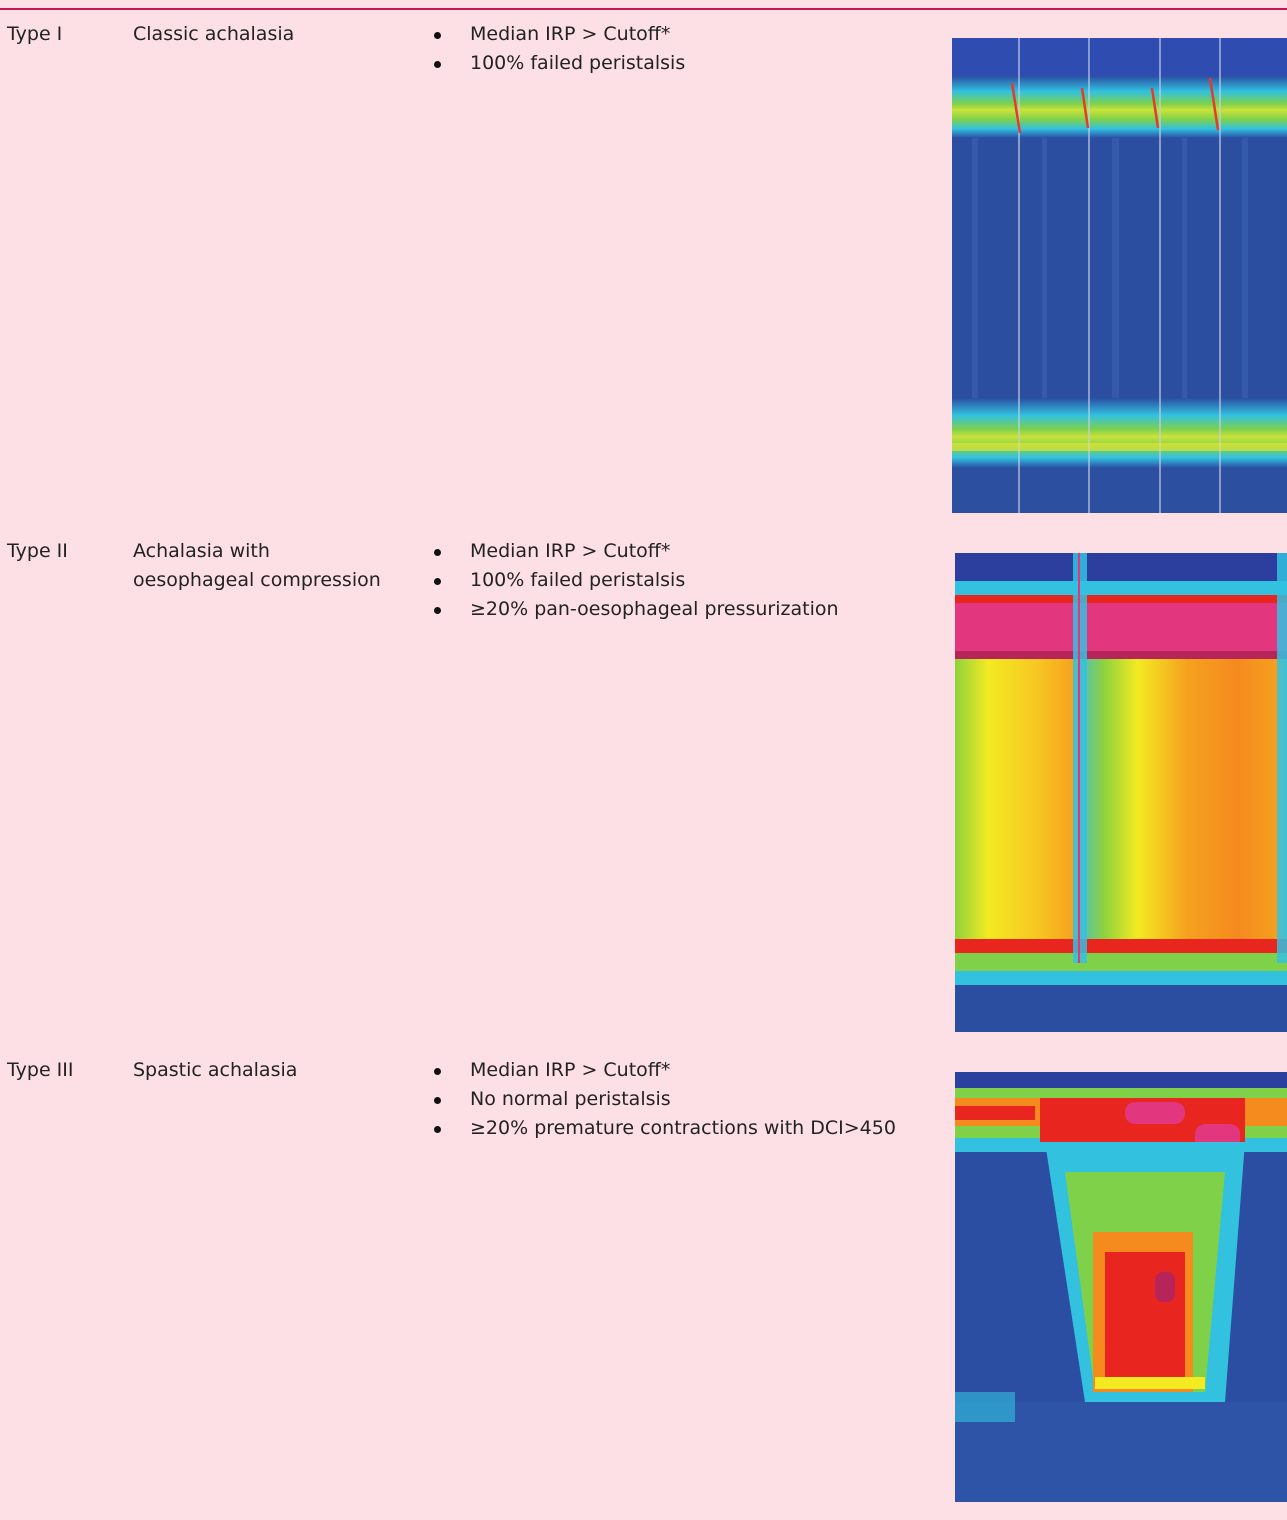 This screenshot has height=1520, width=1287. What do you see at coordinates (636, 609) in the screenshot?
I see `criterion: ≥20% pan-oesophageal pressurization` at bounding box center [636, 609].